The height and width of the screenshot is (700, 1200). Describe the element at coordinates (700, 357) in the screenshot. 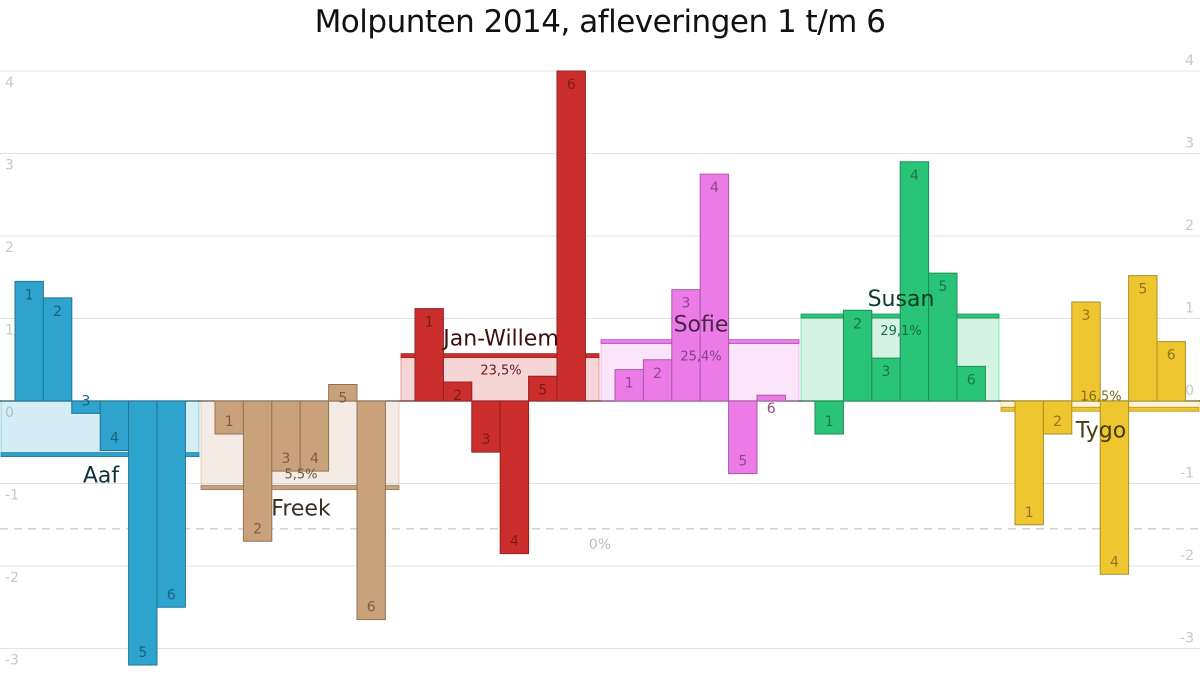

I see `contestant-percent: 25,4%` at that location.